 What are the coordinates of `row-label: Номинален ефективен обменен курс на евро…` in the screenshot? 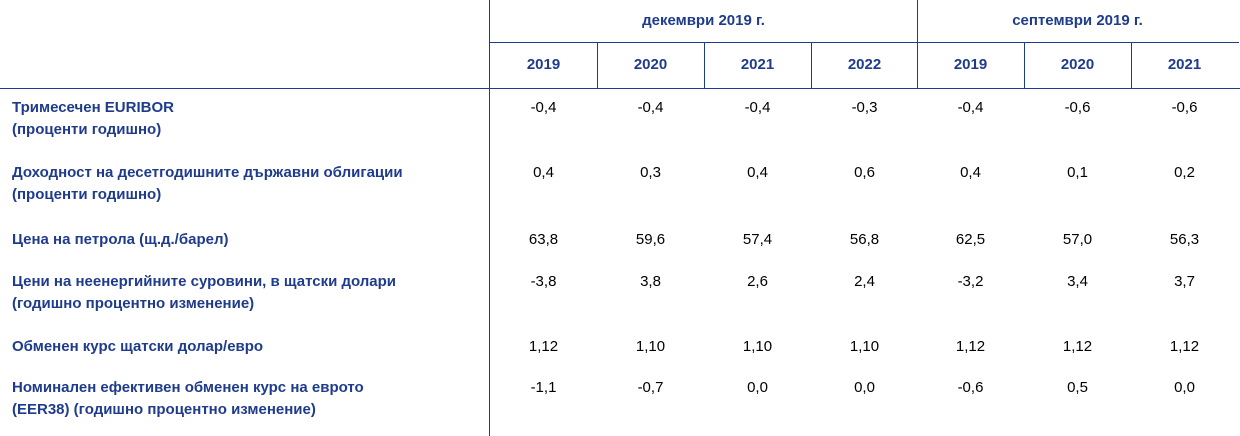 It's located at (188, 387).